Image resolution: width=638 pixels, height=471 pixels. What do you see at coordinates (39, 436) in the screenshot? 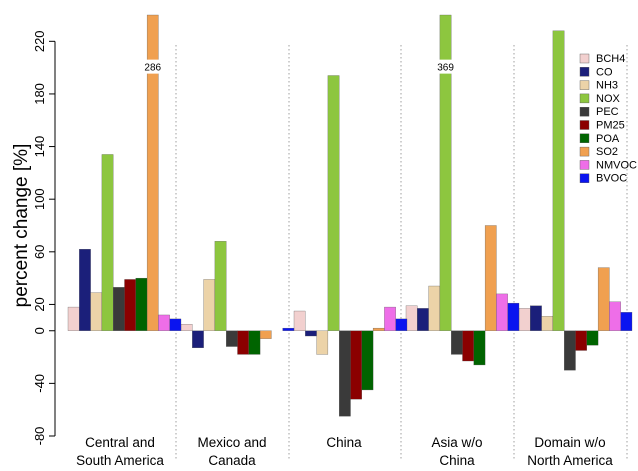
I see `y-tick-label: -80` at bounding box center [39, 436].